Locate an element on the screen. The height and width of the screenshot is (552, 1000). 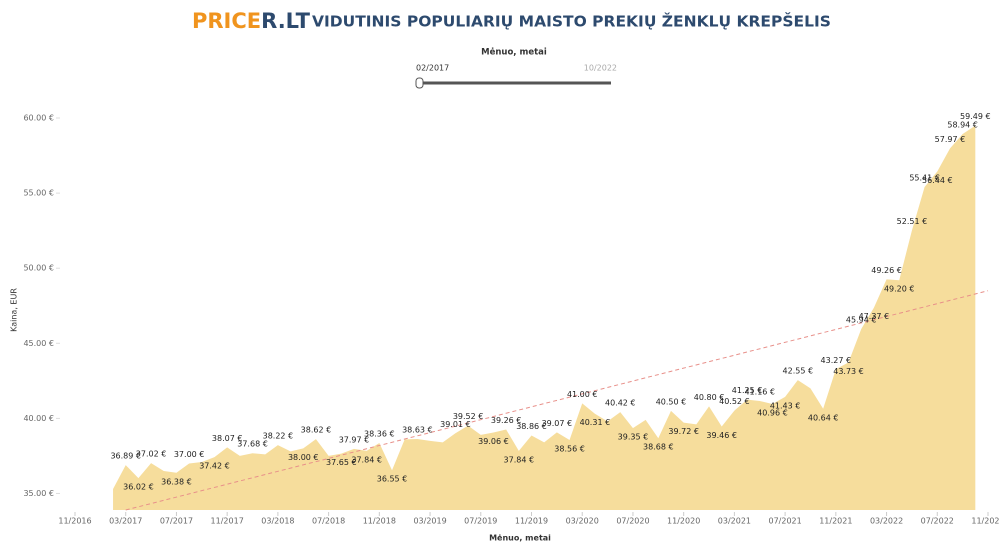
value-label: 58.94 € is located at coordinates (962, 124).